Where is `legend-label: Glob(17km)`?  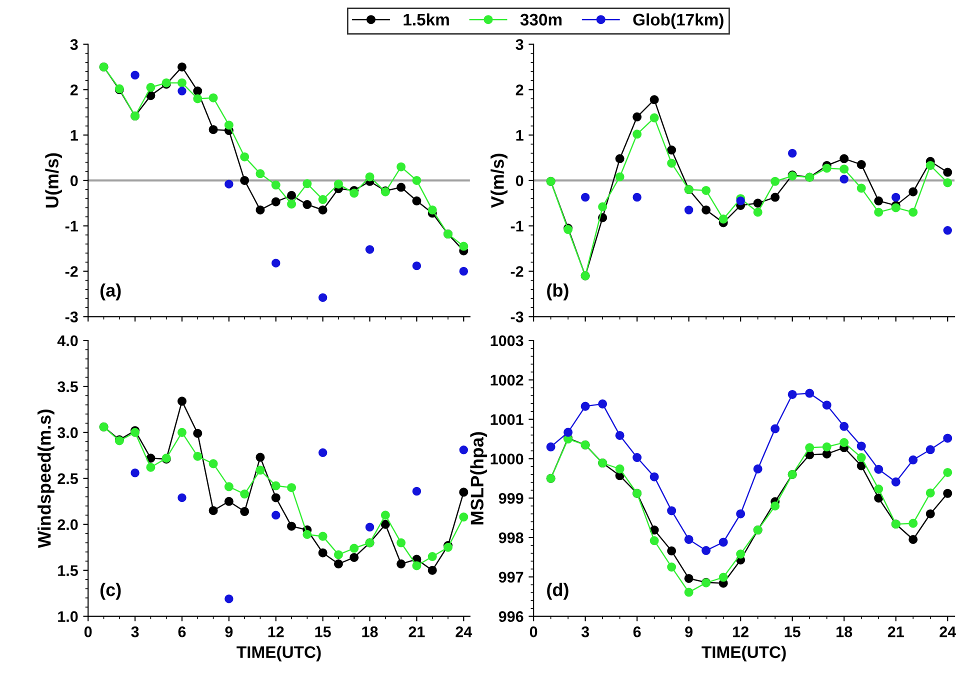 legend-label: Glob(17km) is located at coordinates (678, 21).